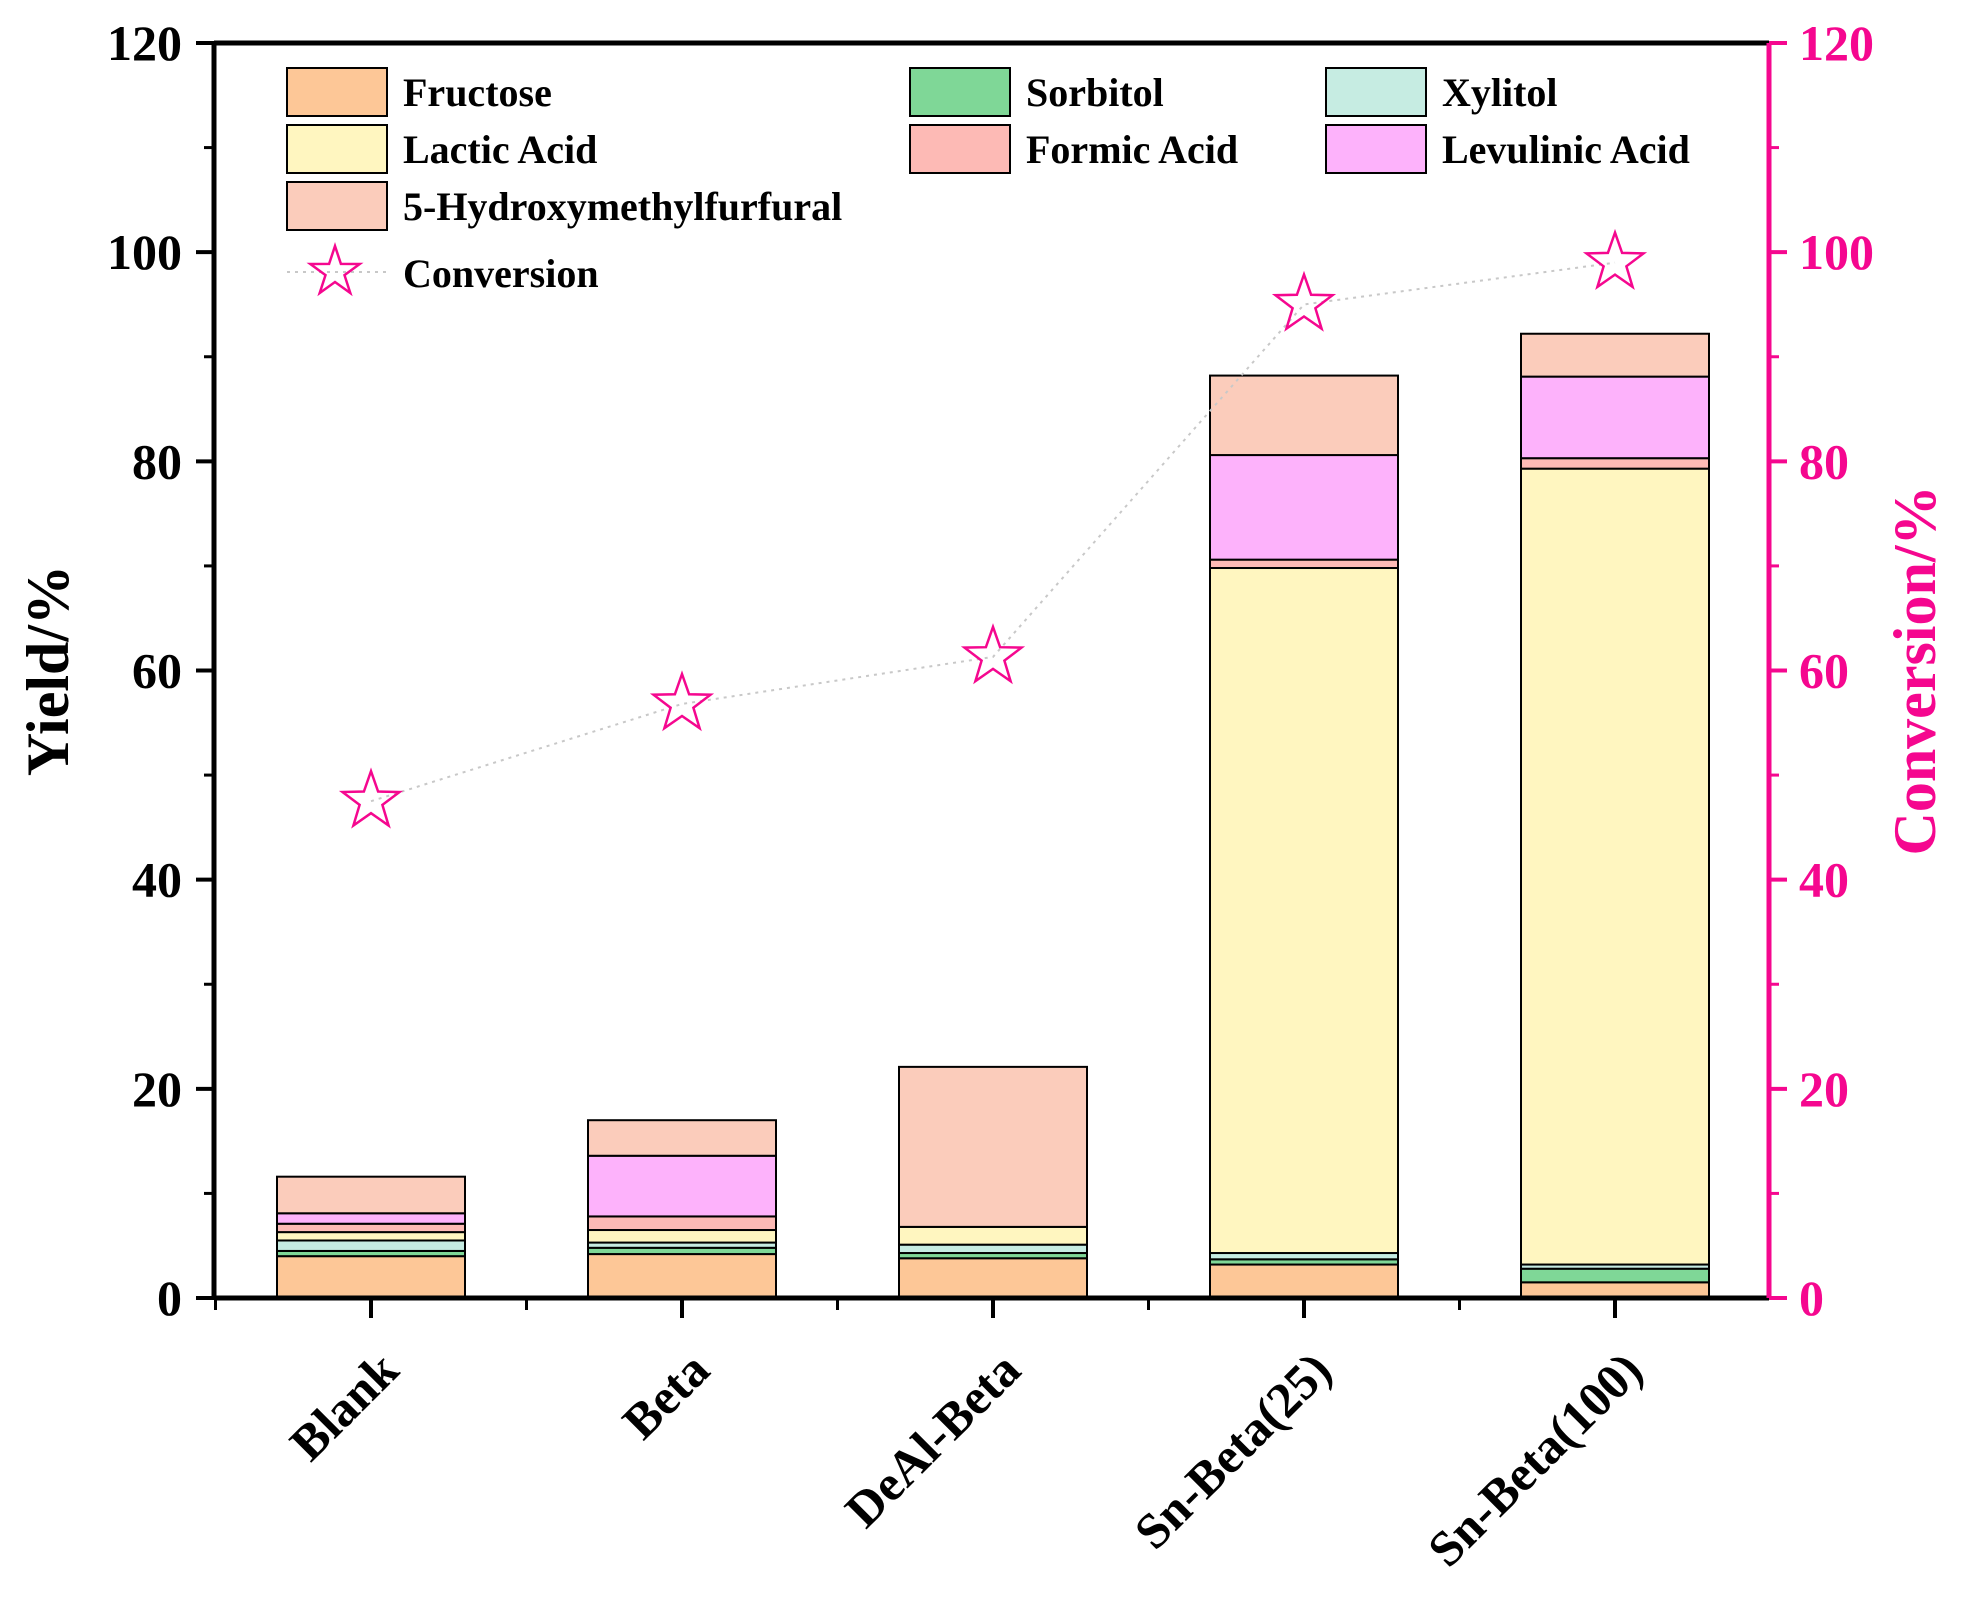 This screenshot has height=1606, width=1969. I want to click on legend-swatch-fructose, so click(337, 92).